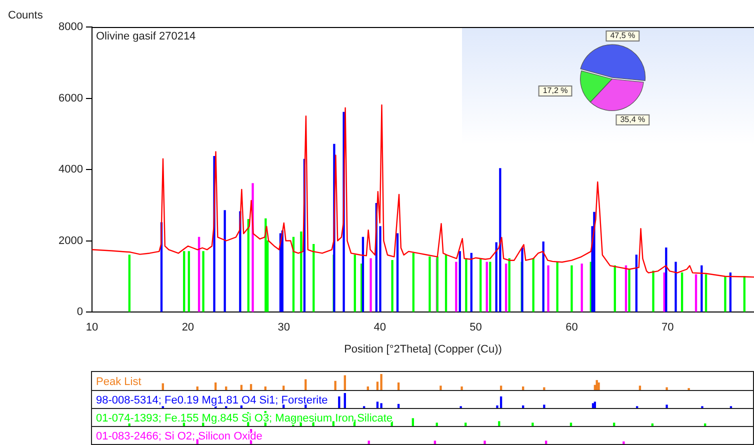  What do you see at coordinates (284, 328) in the screenshot?
I see `x-tick-label: 30` at bounding box center [284, 328].